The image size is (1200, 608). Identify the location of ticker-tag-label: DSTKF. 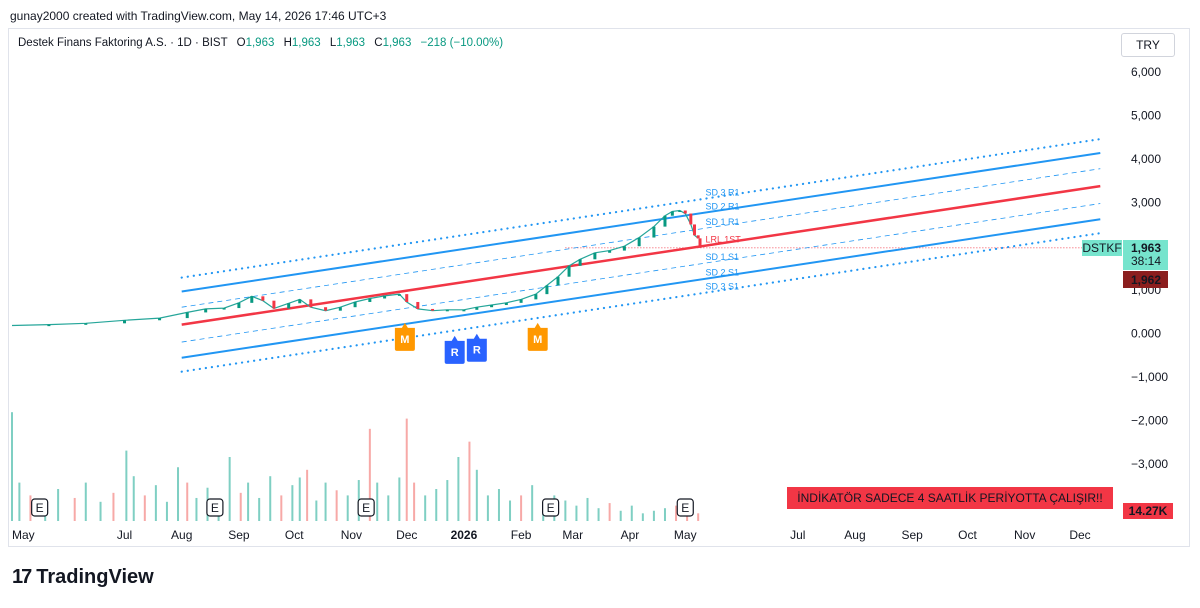
(1101, 248).